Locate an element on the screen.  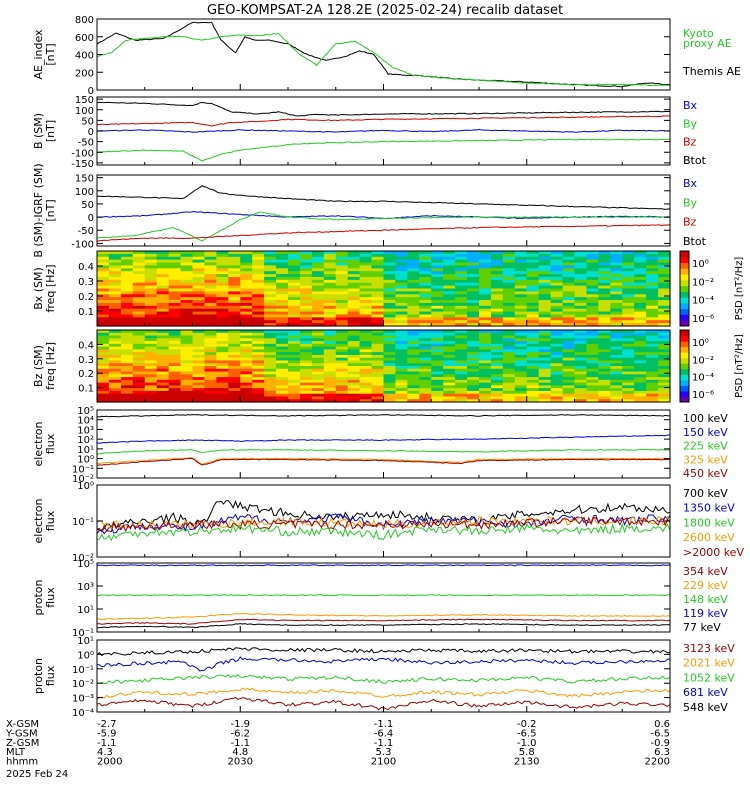
panel-frame is located at coordinates (383, 521).